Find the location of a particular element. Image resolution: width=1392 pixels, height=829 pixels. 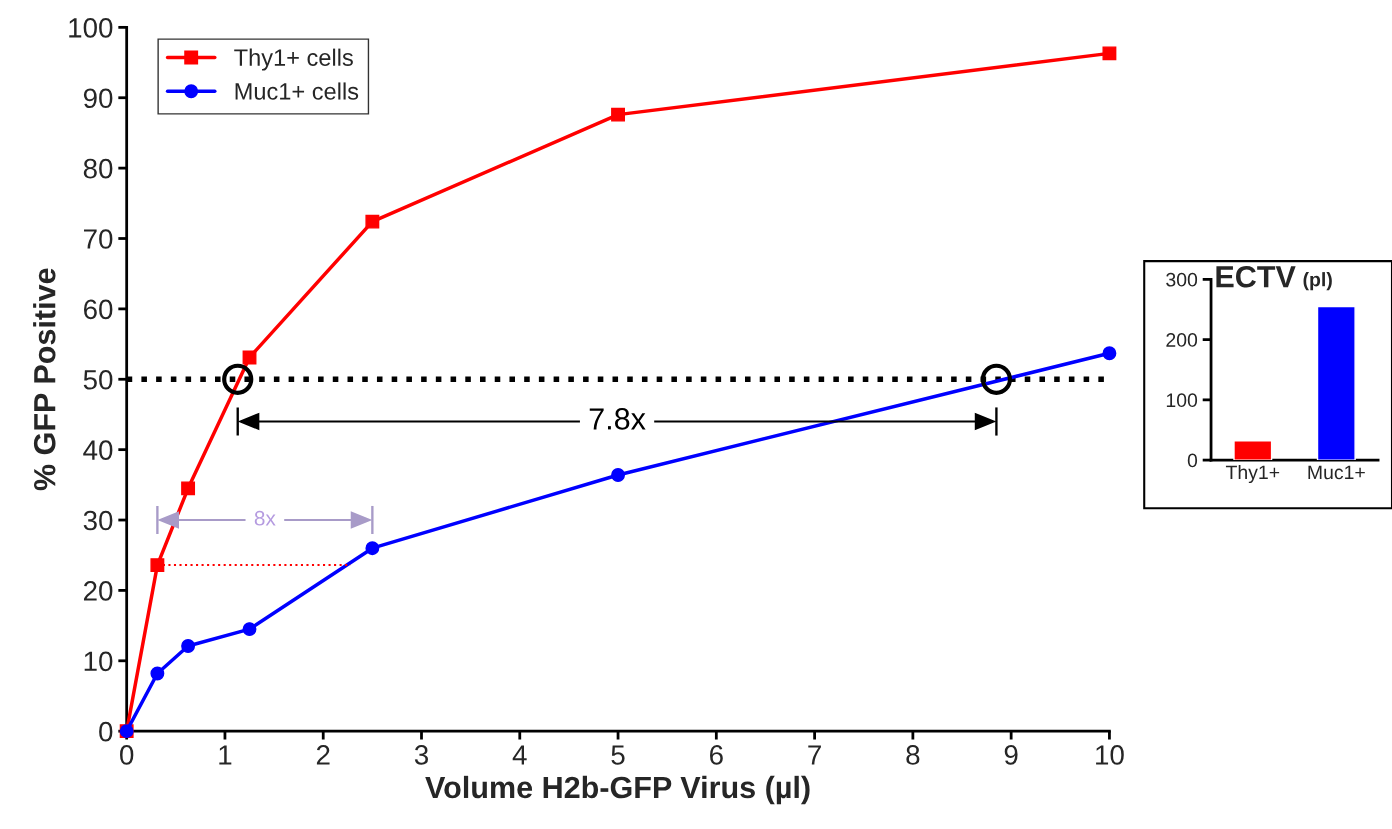

x-tick-label: 4 is located at coordinates (519, 755).